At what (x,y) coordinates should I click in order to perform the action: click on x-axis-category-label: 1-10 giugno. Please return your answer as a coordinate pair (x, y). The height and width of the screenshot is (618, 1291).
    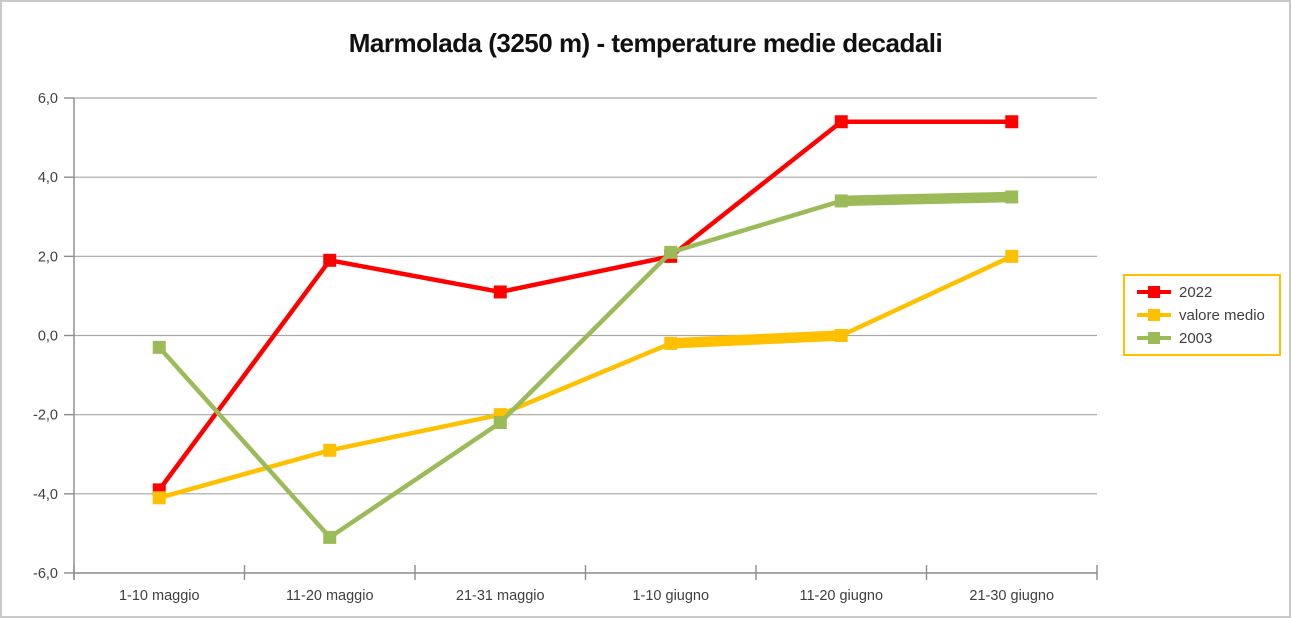
    Looking at the image, I should click on (670, 596).